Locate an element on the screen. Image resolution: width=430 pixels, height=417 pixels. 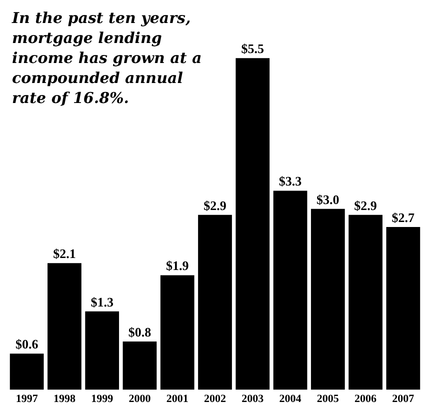
x-tick-label: 2005 is located at coordinates (328, 399).